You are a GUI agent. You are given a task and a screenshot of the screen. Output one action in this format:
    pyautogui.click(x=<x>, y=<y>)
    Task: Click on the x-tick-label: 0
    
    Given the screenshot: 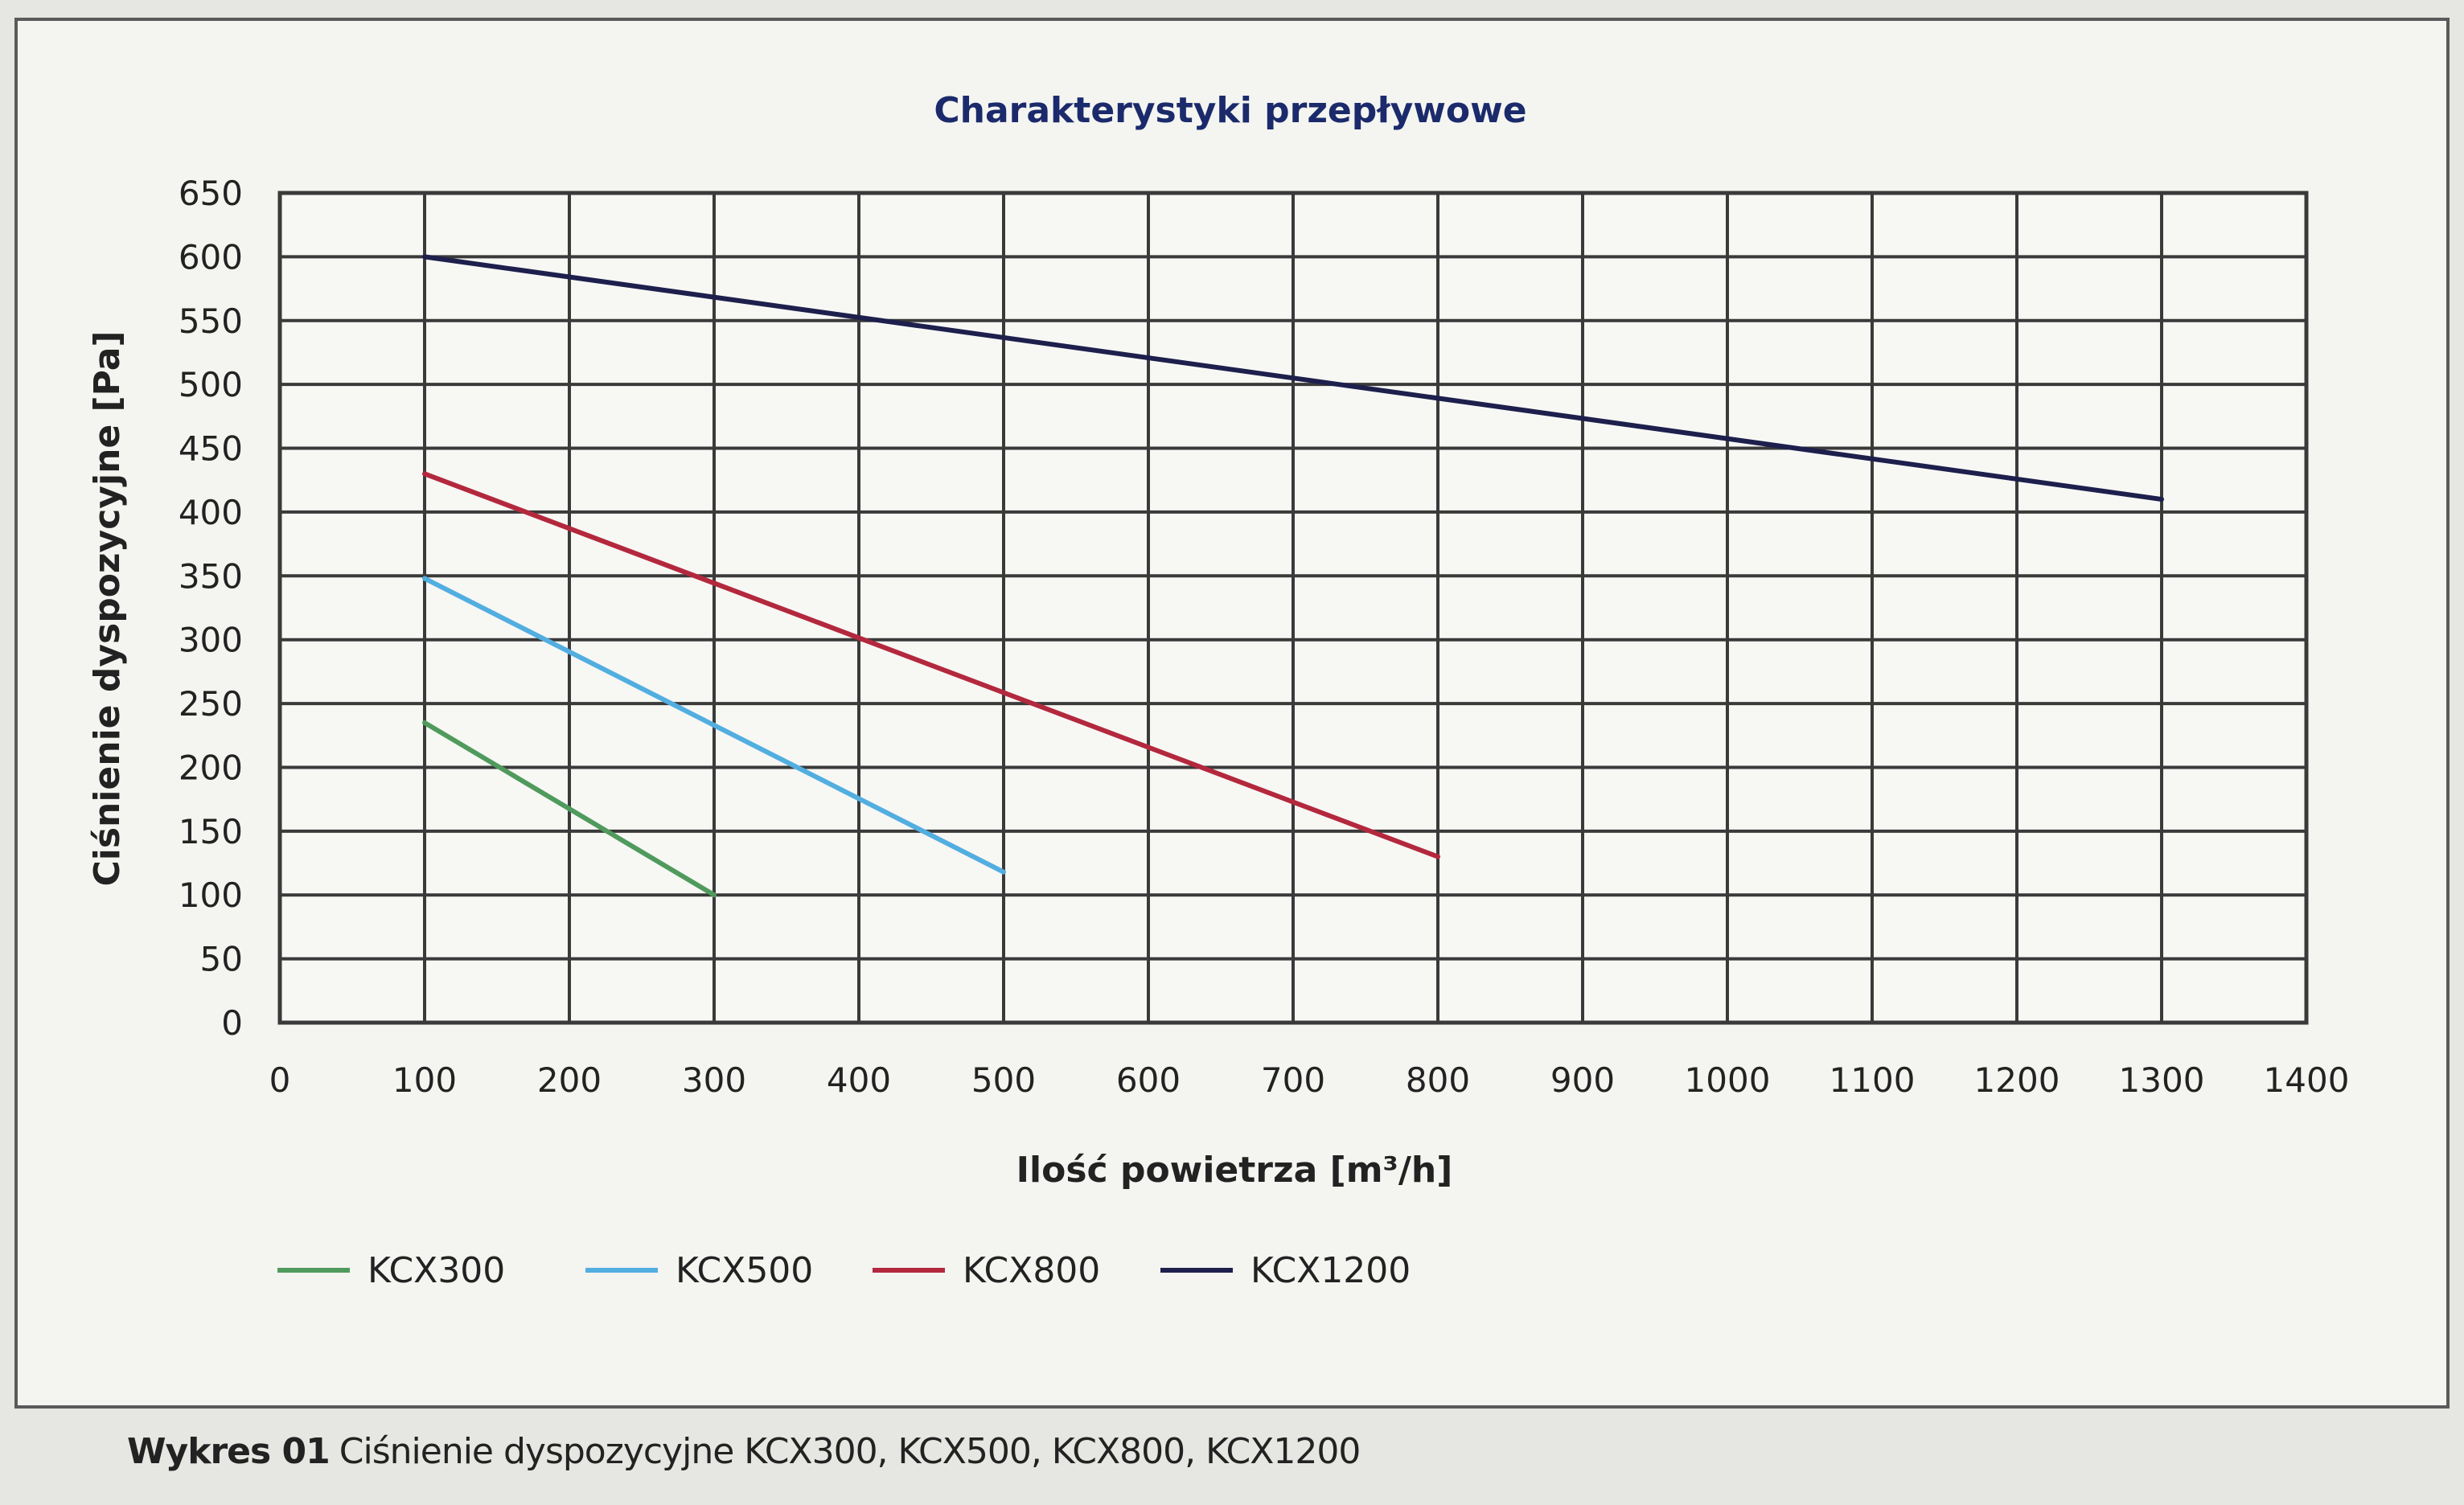 What is the action you would take?
    pyautogui.click(x=280, y=1080)
    